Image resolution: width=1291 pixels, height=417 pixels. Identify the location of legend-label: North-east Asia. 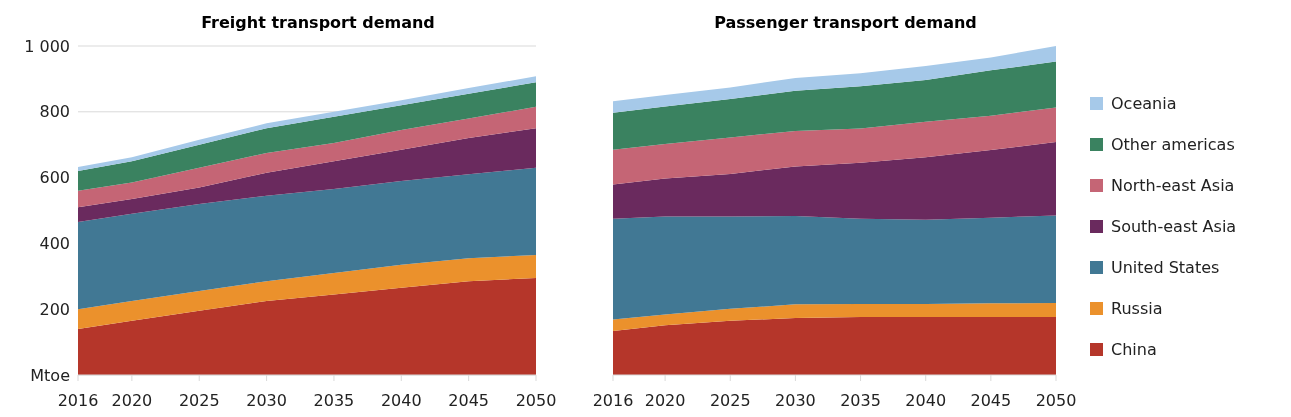
(1173, 185).